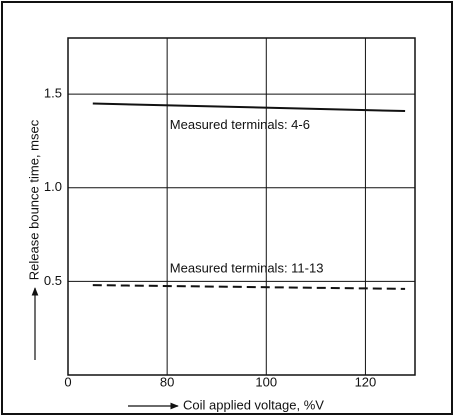  I want to click on y-tick-label: 1.0, so click(53, 186).